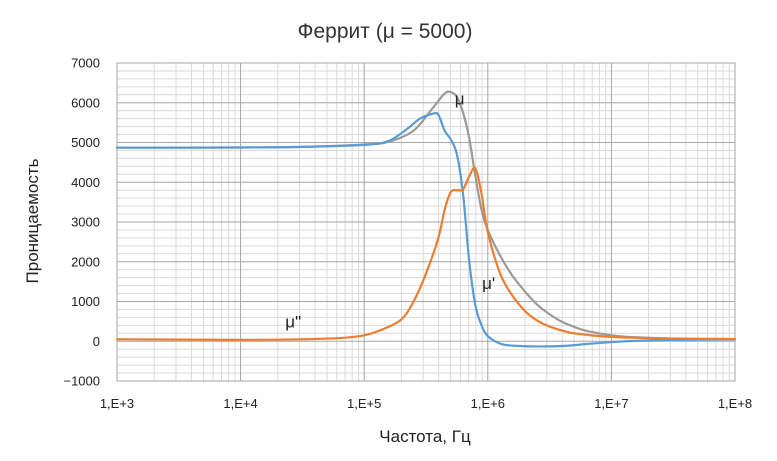 The width and height of the screenshot is (777, 461). What do you see at coordinates (32, 220) in the screenshot?
I see `y-axis-title: Проницаемость` at bounding box center [32, 220].